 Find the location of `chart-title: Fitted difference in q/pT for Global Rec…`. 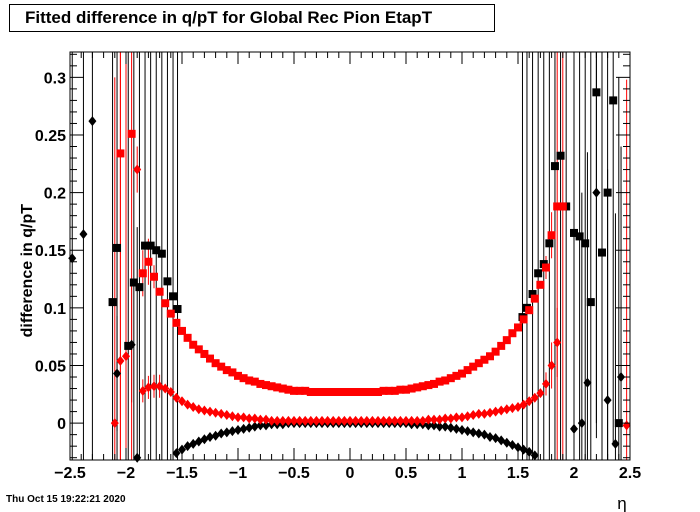

chart-title: Fitted difference in q/pT for Global Rec… is located at coordinates (252, 18).